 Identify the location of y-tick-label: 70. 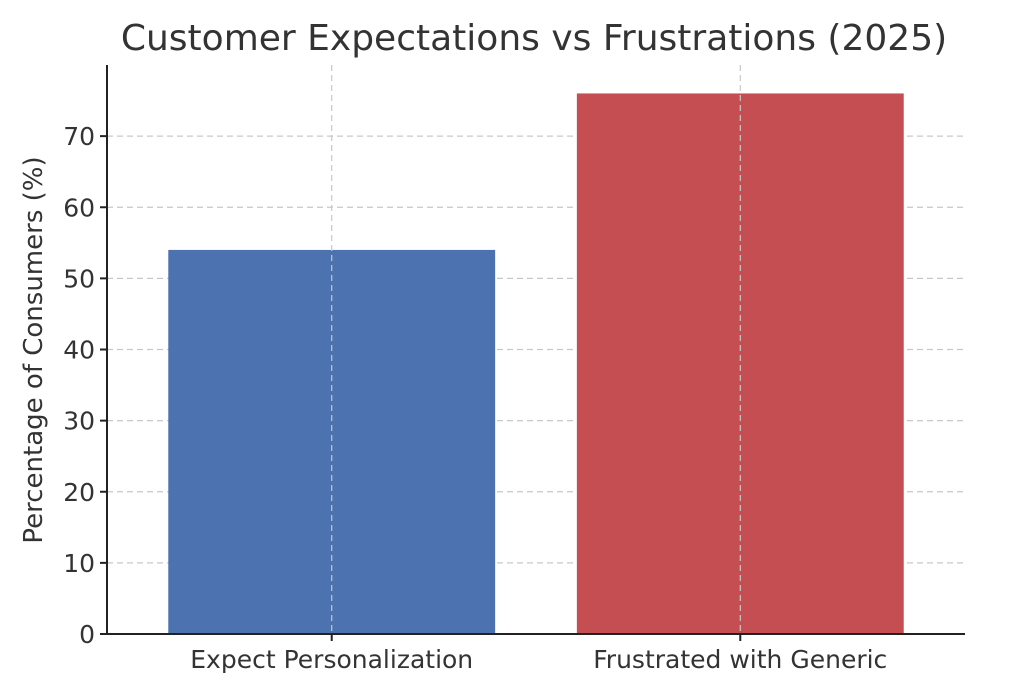
(79, 136).